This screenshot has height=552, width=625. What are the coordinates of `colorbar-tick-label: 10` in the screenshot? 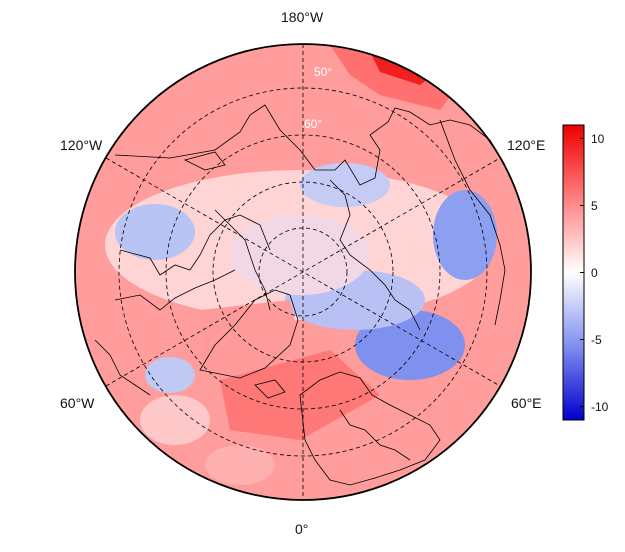 It's located at (598, 139).